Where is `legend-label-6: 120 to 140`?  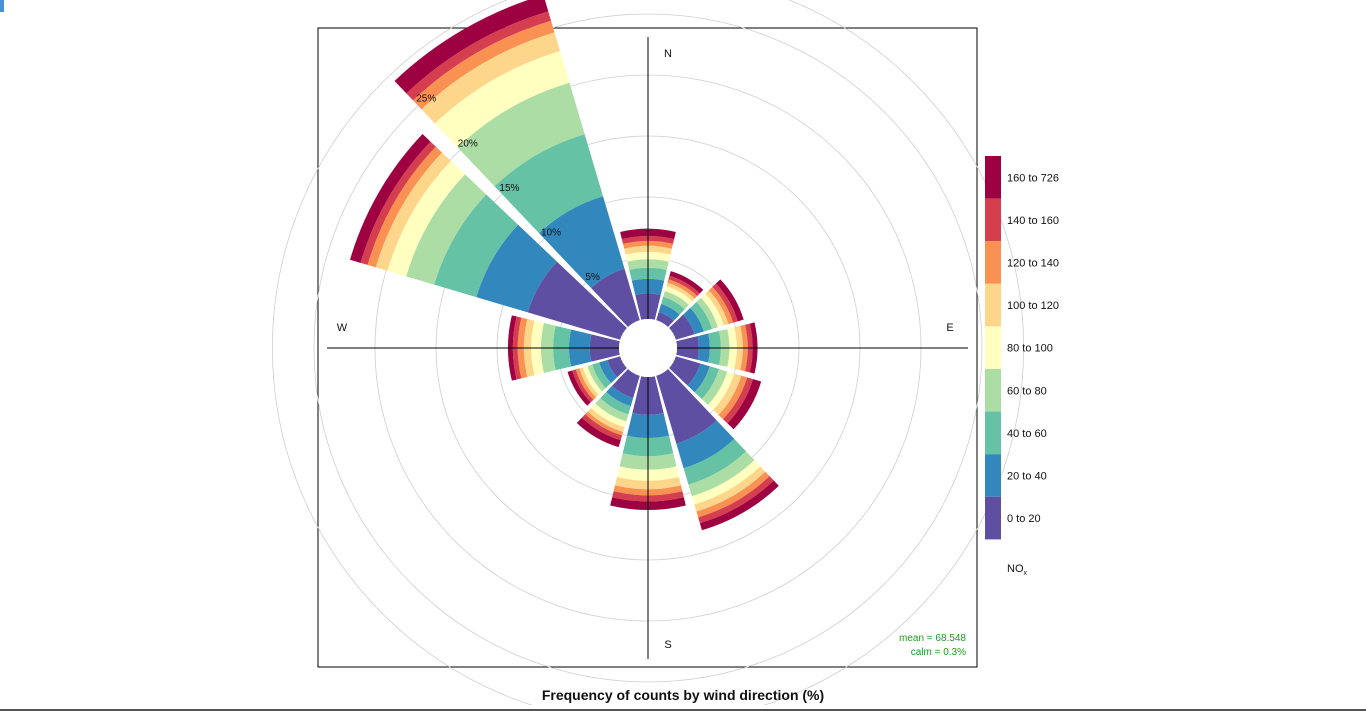 legend-label-6: 120 to 140 is located at coordinates (1033, 264).